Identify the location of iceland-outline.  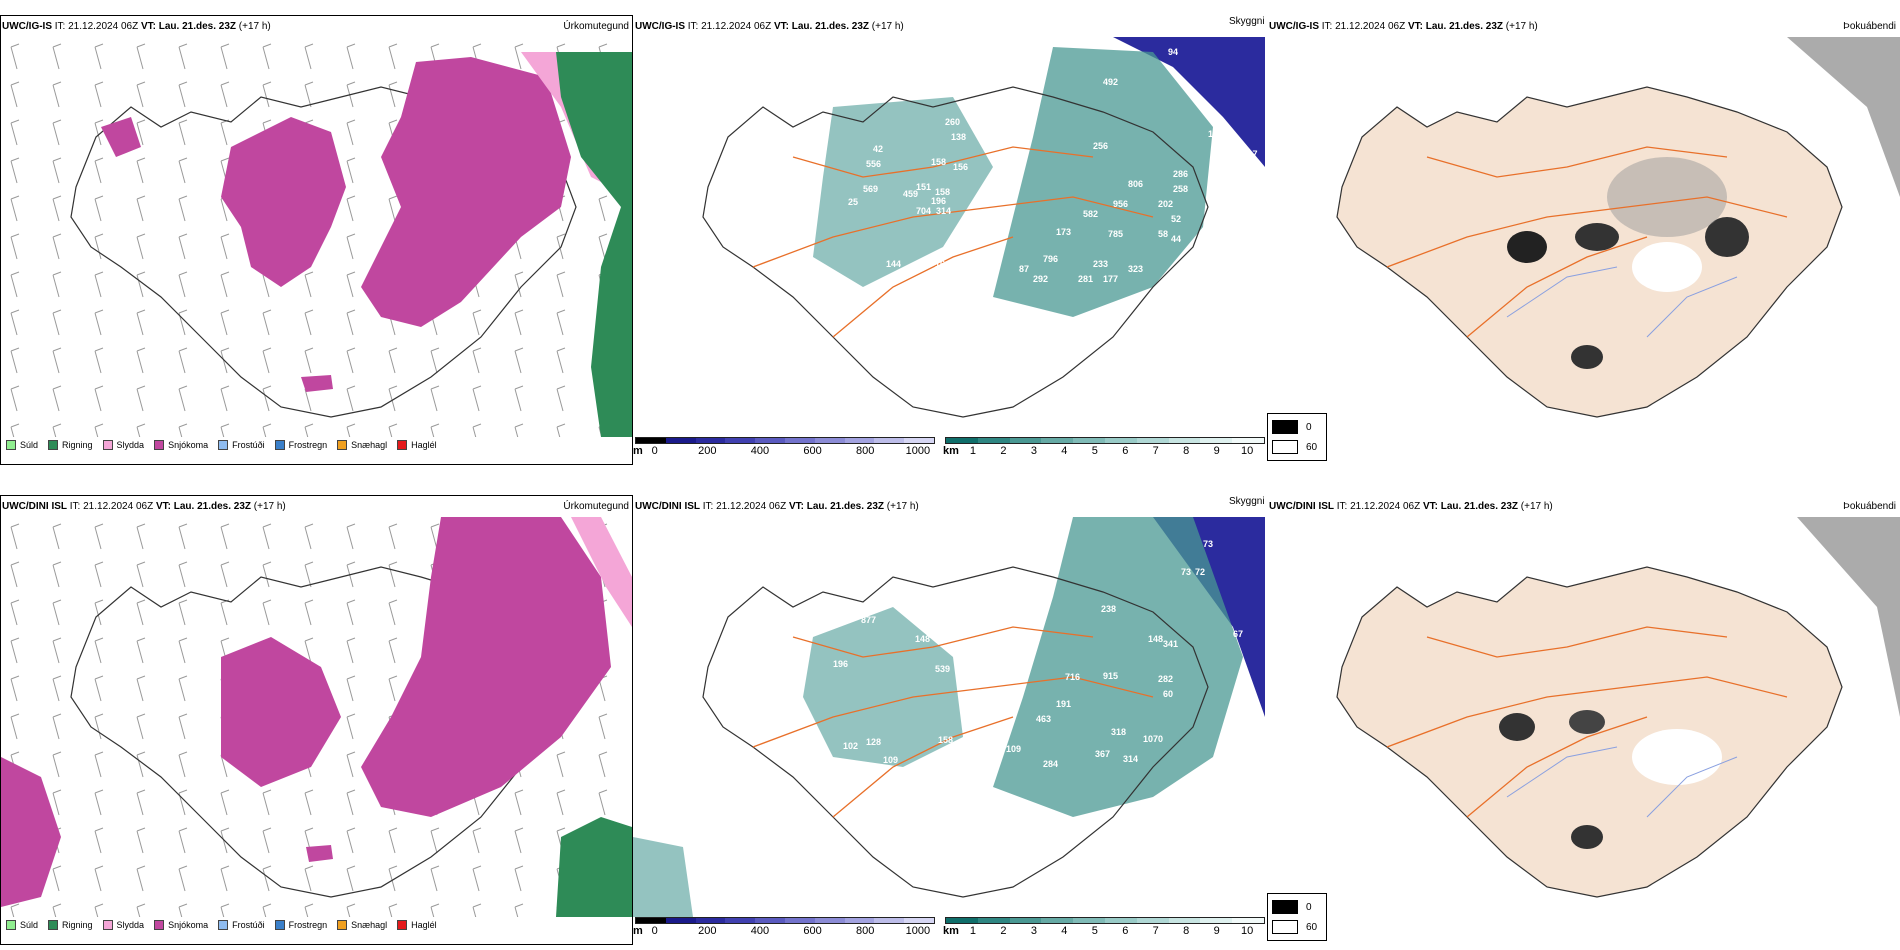
(955, 732).